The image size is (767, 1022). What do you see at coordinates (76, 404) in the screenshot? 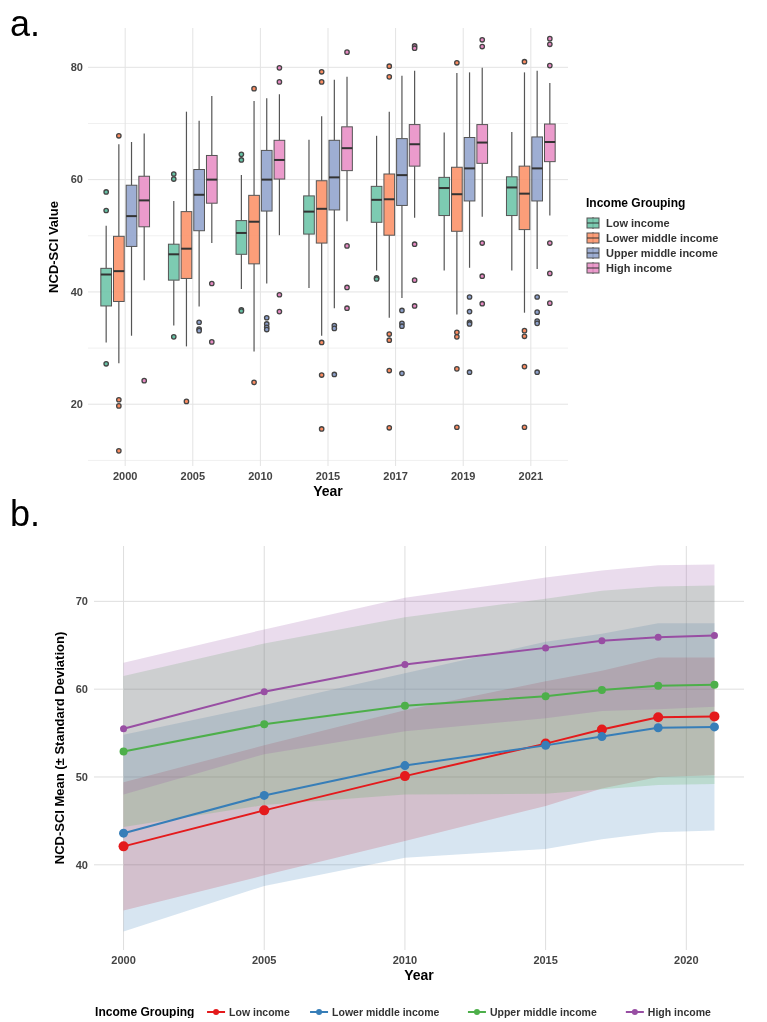
I see `y-tick-label: 20` at bounding box center [76, 404].